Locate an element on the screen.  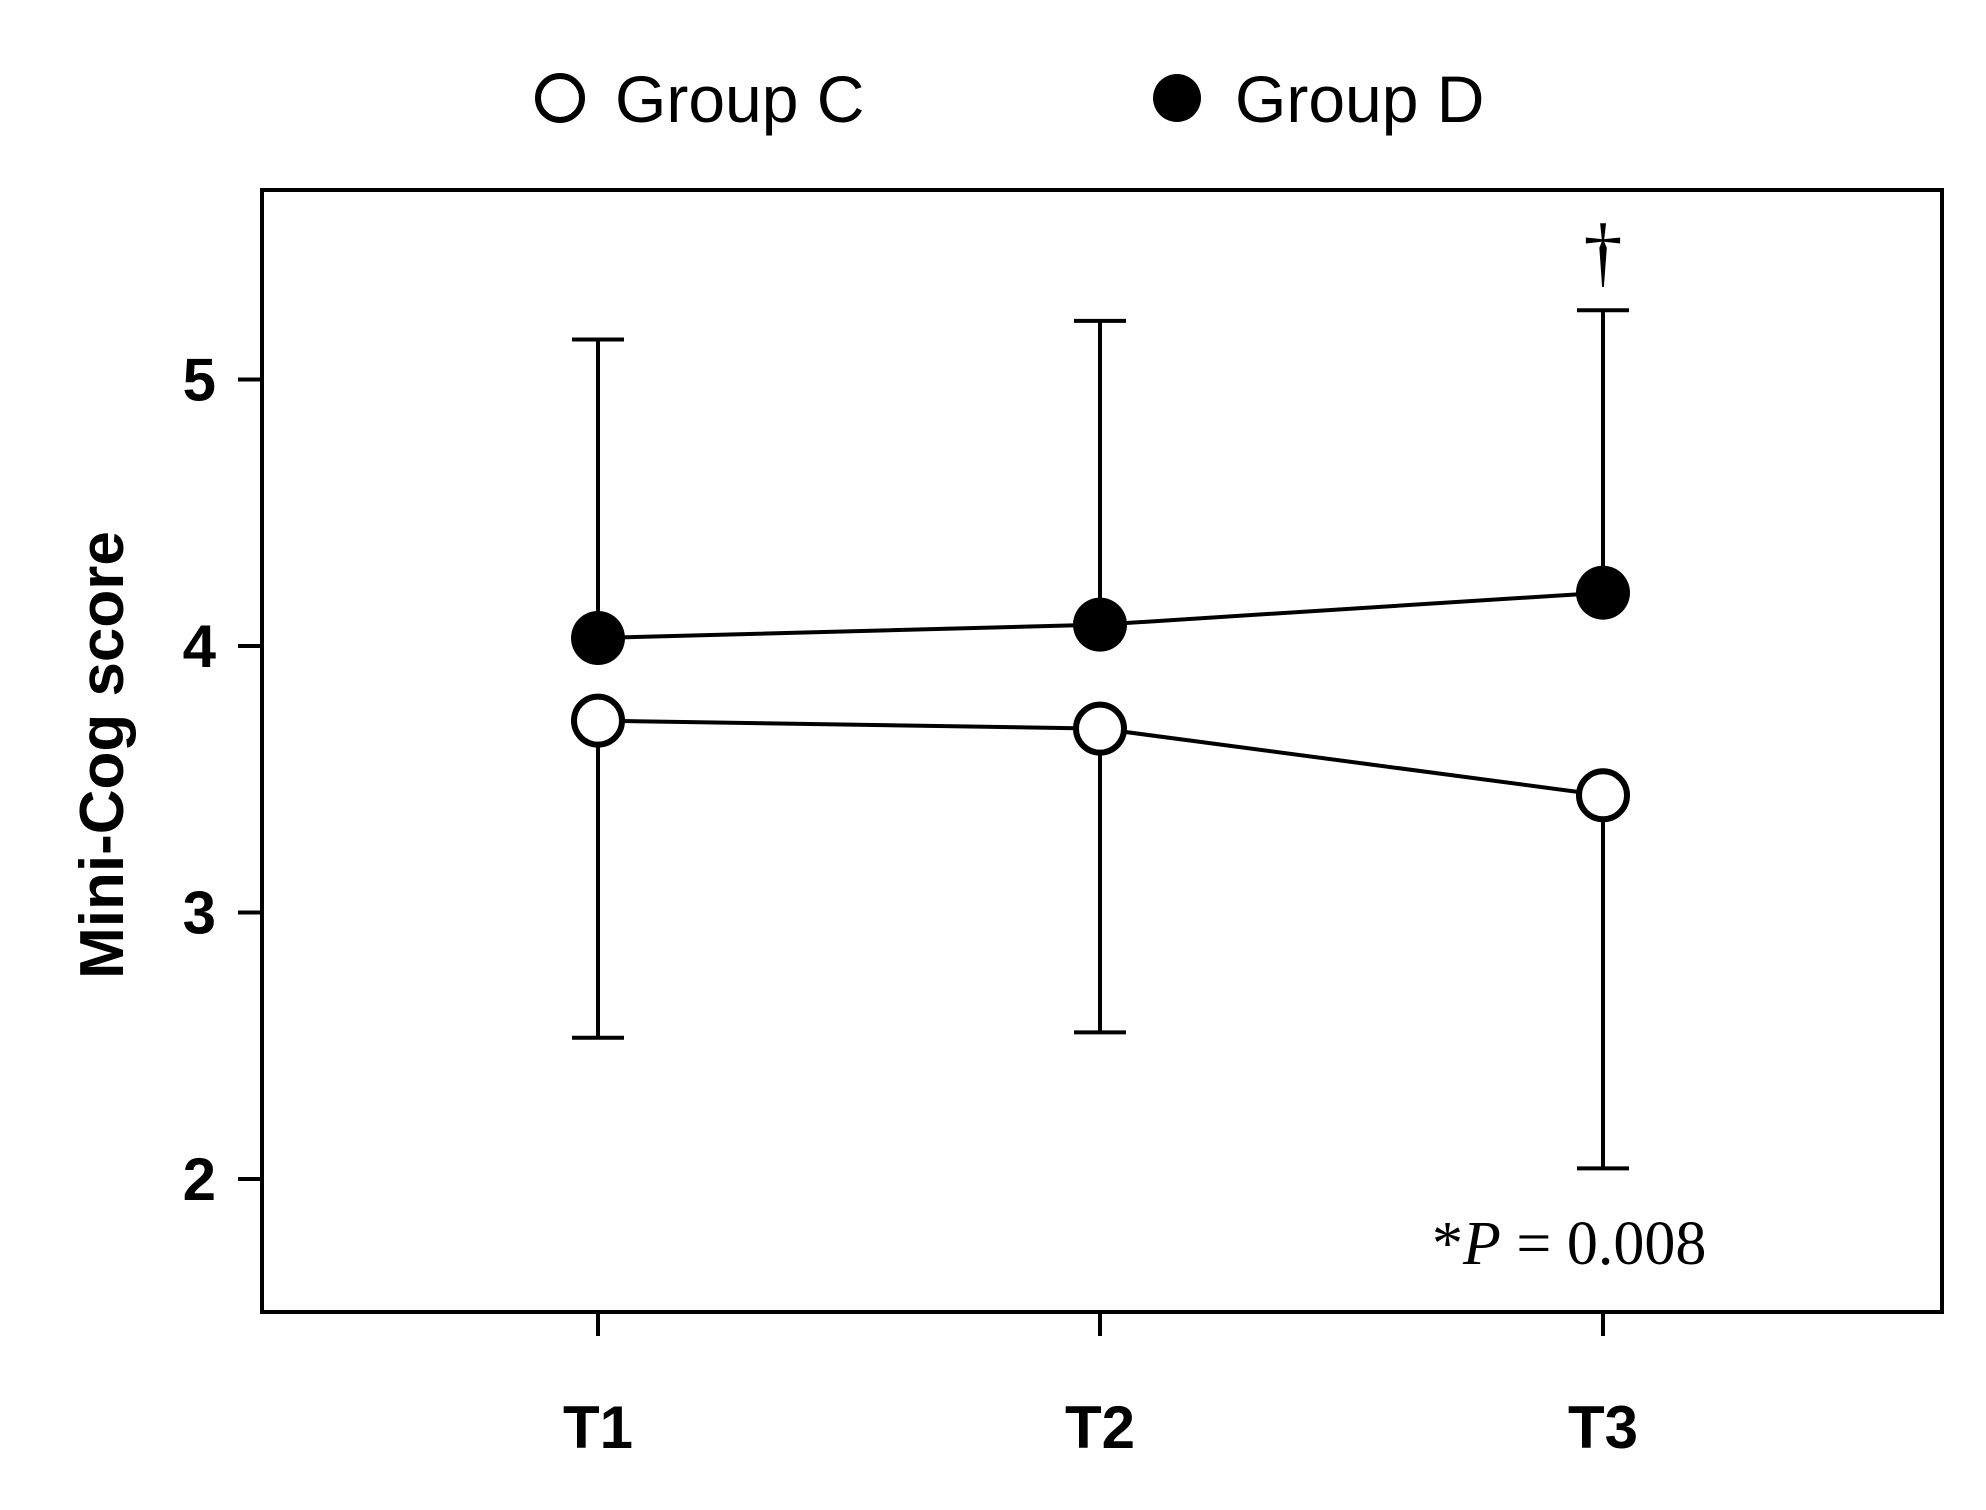
y-axis-label: Mini-Cog score is located at coordinates (102, 755).